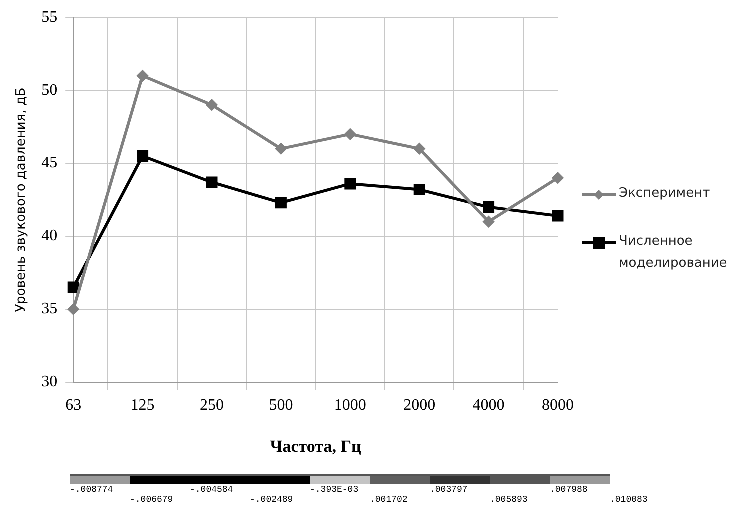 This screenshot has height=507, width=743. Describe the element at coordinates (664, 194) in the screenshot. I see `legend-label: Эксперимент` at that location.